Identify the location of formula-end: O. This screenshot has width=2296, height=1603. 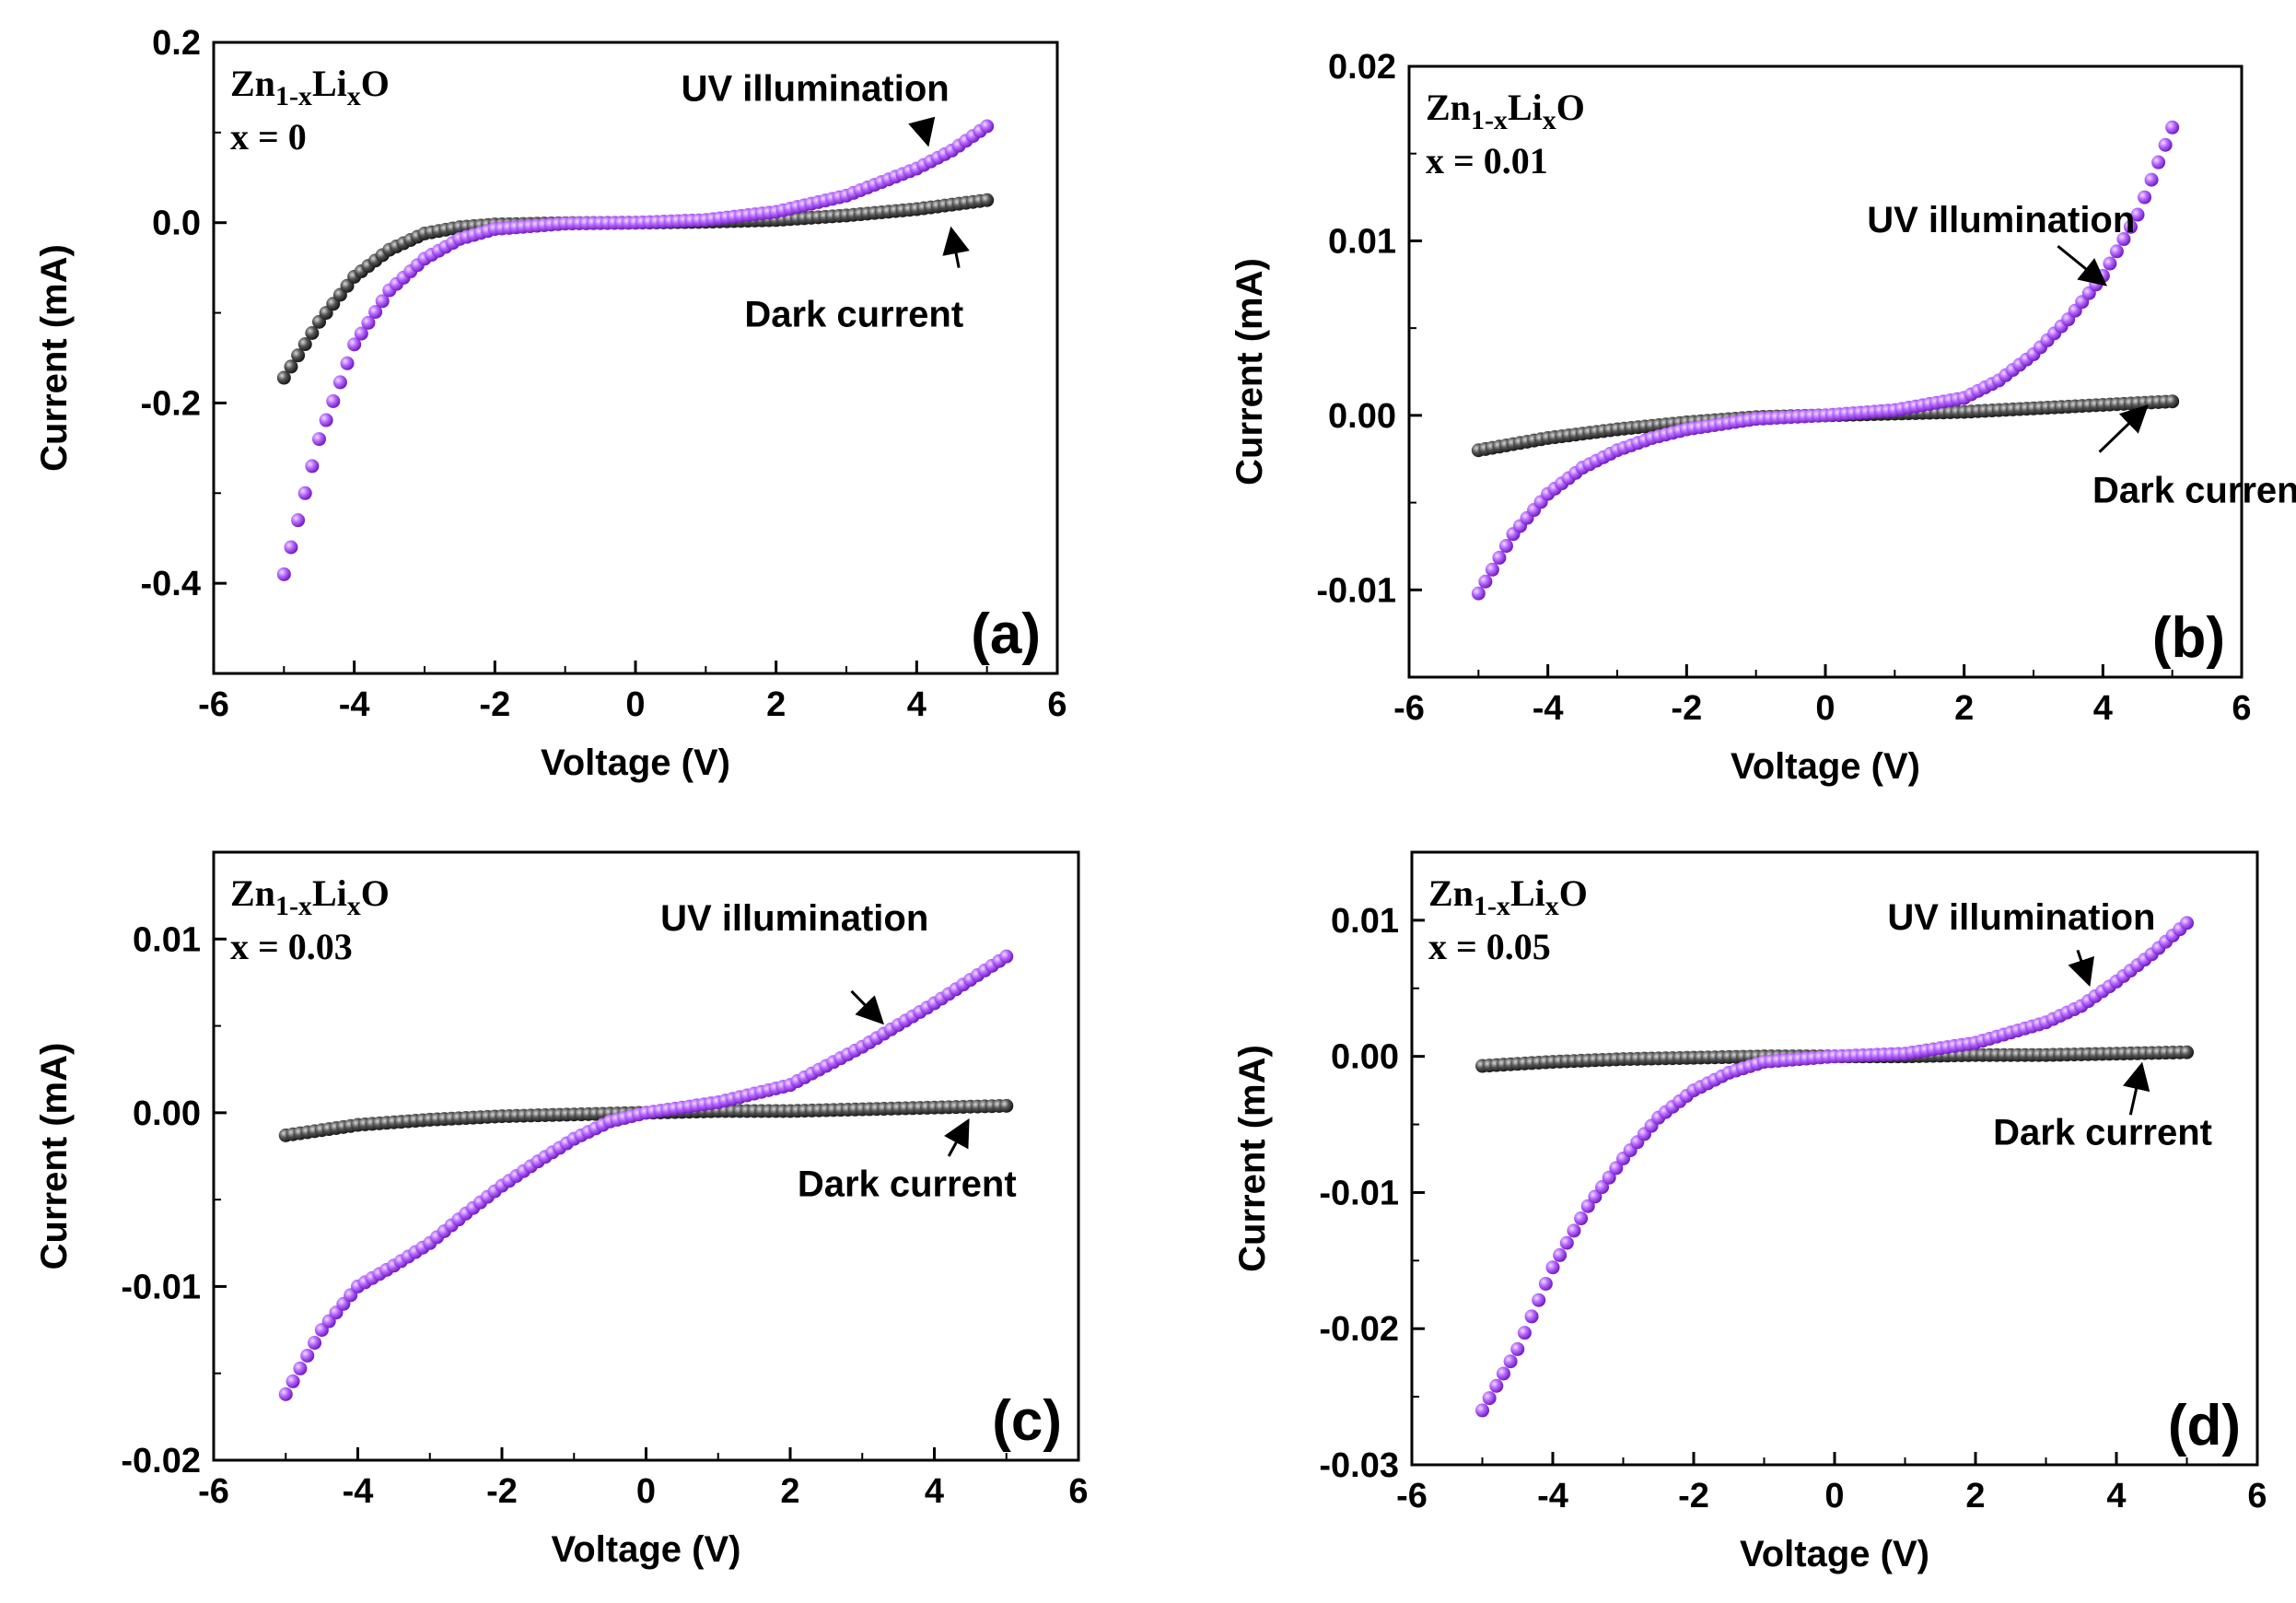
(1570, 108).